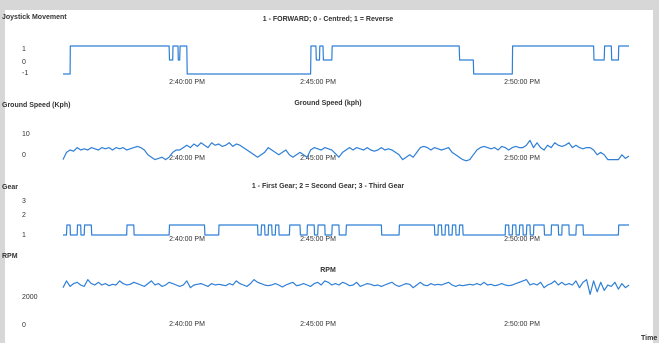 The image size is (659, 343). Describe the element at coordinates (24, 325) in the screenshot. I see `panel-4-y-tick: 0` at that location.